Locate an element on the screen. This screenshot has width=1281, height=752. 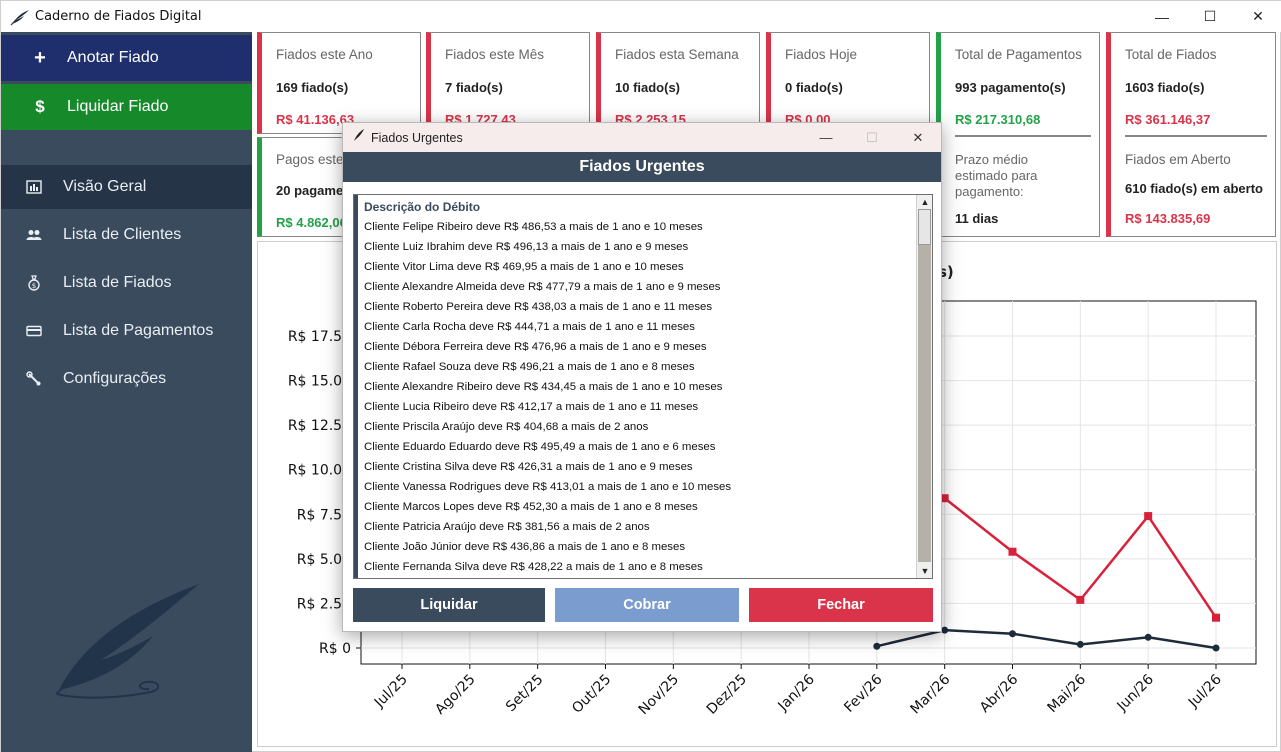
x-tick-label: Ago/25 is located at coordinates (455, 695).